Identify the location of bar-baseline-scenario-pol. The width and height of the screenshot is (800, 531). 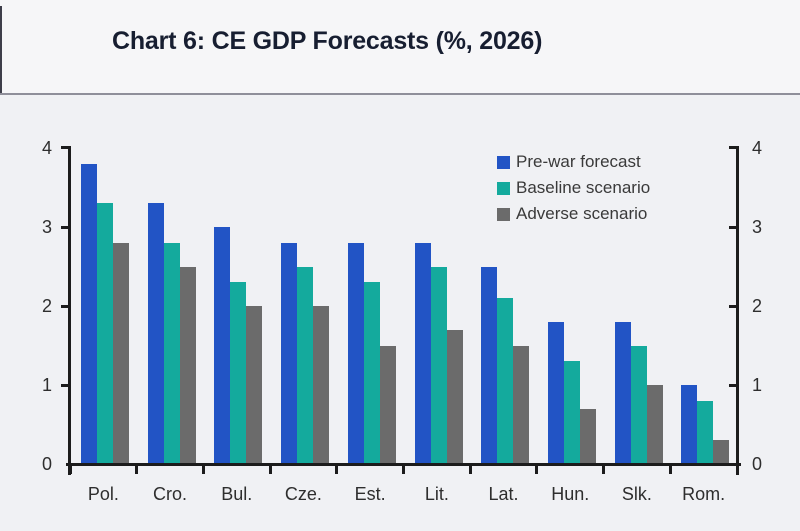
(105, 333).